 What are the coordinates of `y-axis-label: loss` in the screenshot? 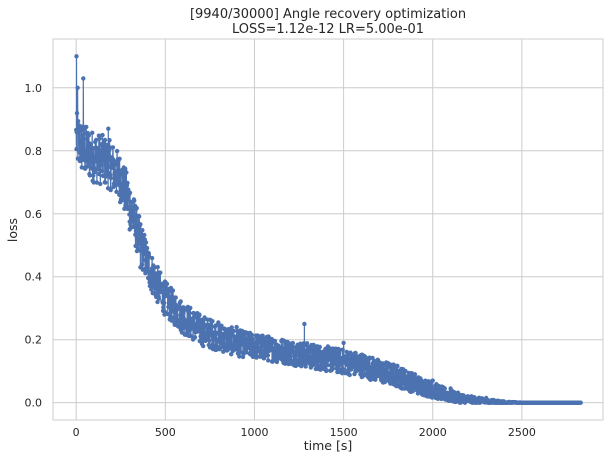 It's located at (12, 230).